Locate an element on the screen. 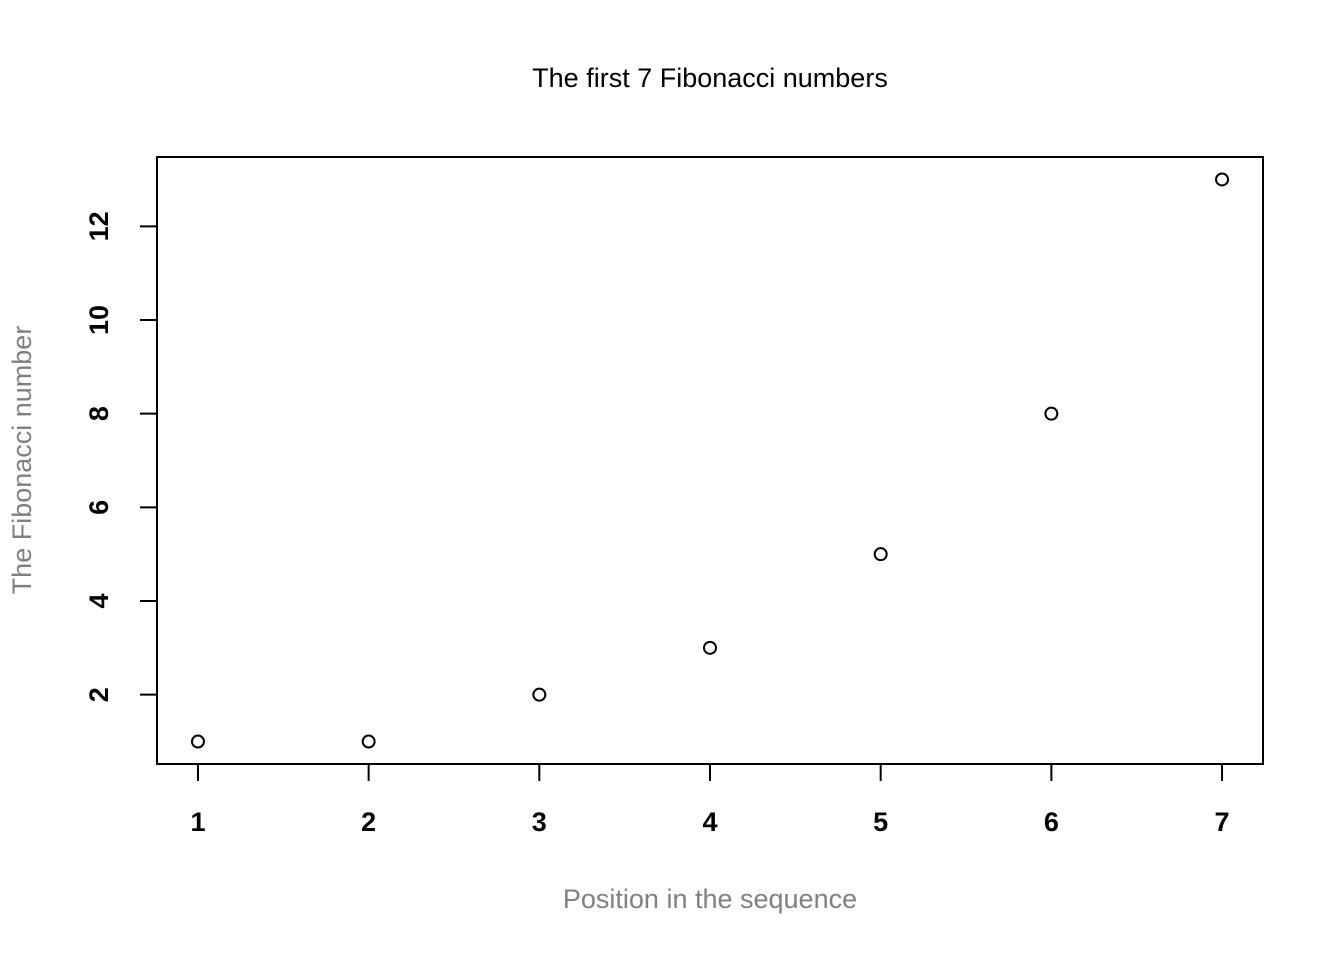  y-tick-label: 12 is located at coordinates (99, 226).